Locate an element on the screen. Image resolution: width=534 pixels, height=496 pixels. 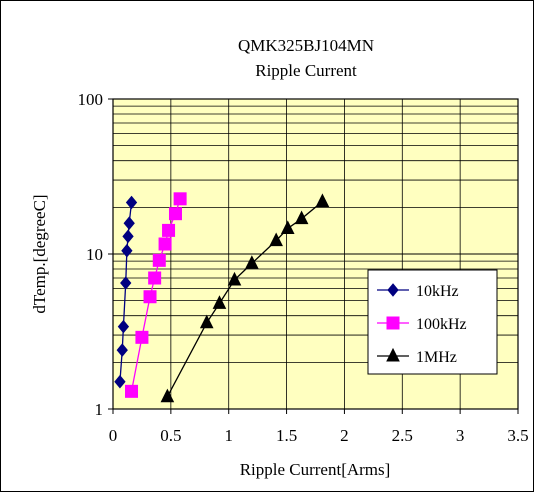
y-tick-label: 100 is located at coordinates (91, 99).